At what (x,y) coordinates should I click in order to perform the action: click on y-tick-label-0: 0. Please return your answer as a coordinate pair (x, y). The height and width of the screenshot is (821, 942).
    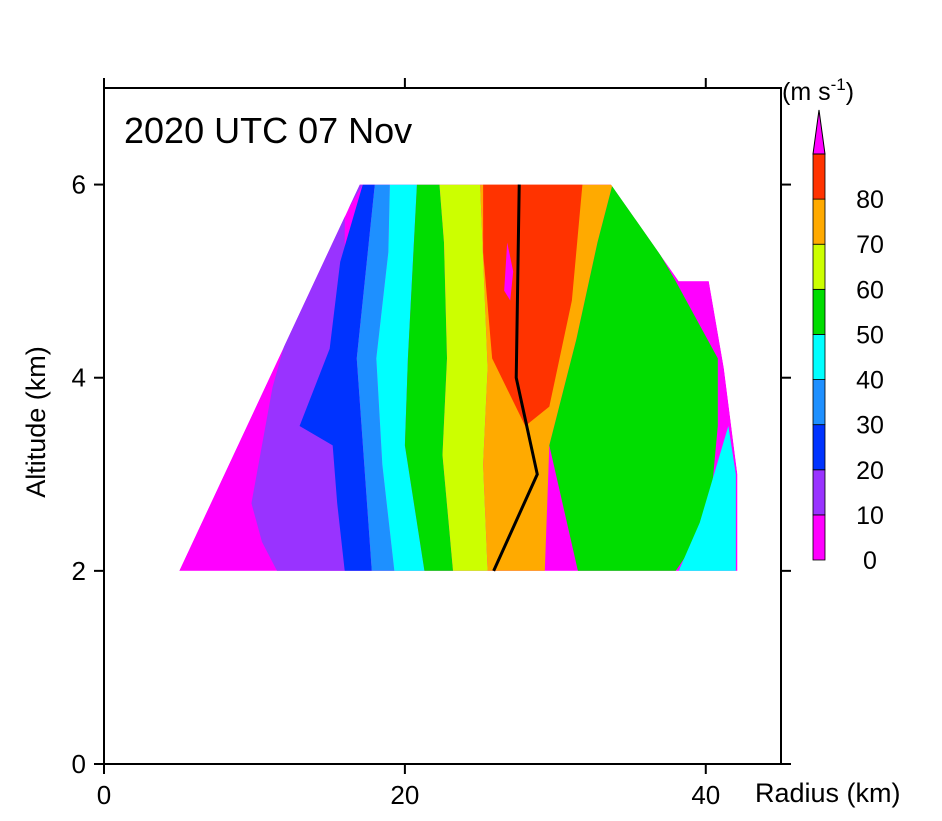
    Looking at the image, I should click on (79, 764).